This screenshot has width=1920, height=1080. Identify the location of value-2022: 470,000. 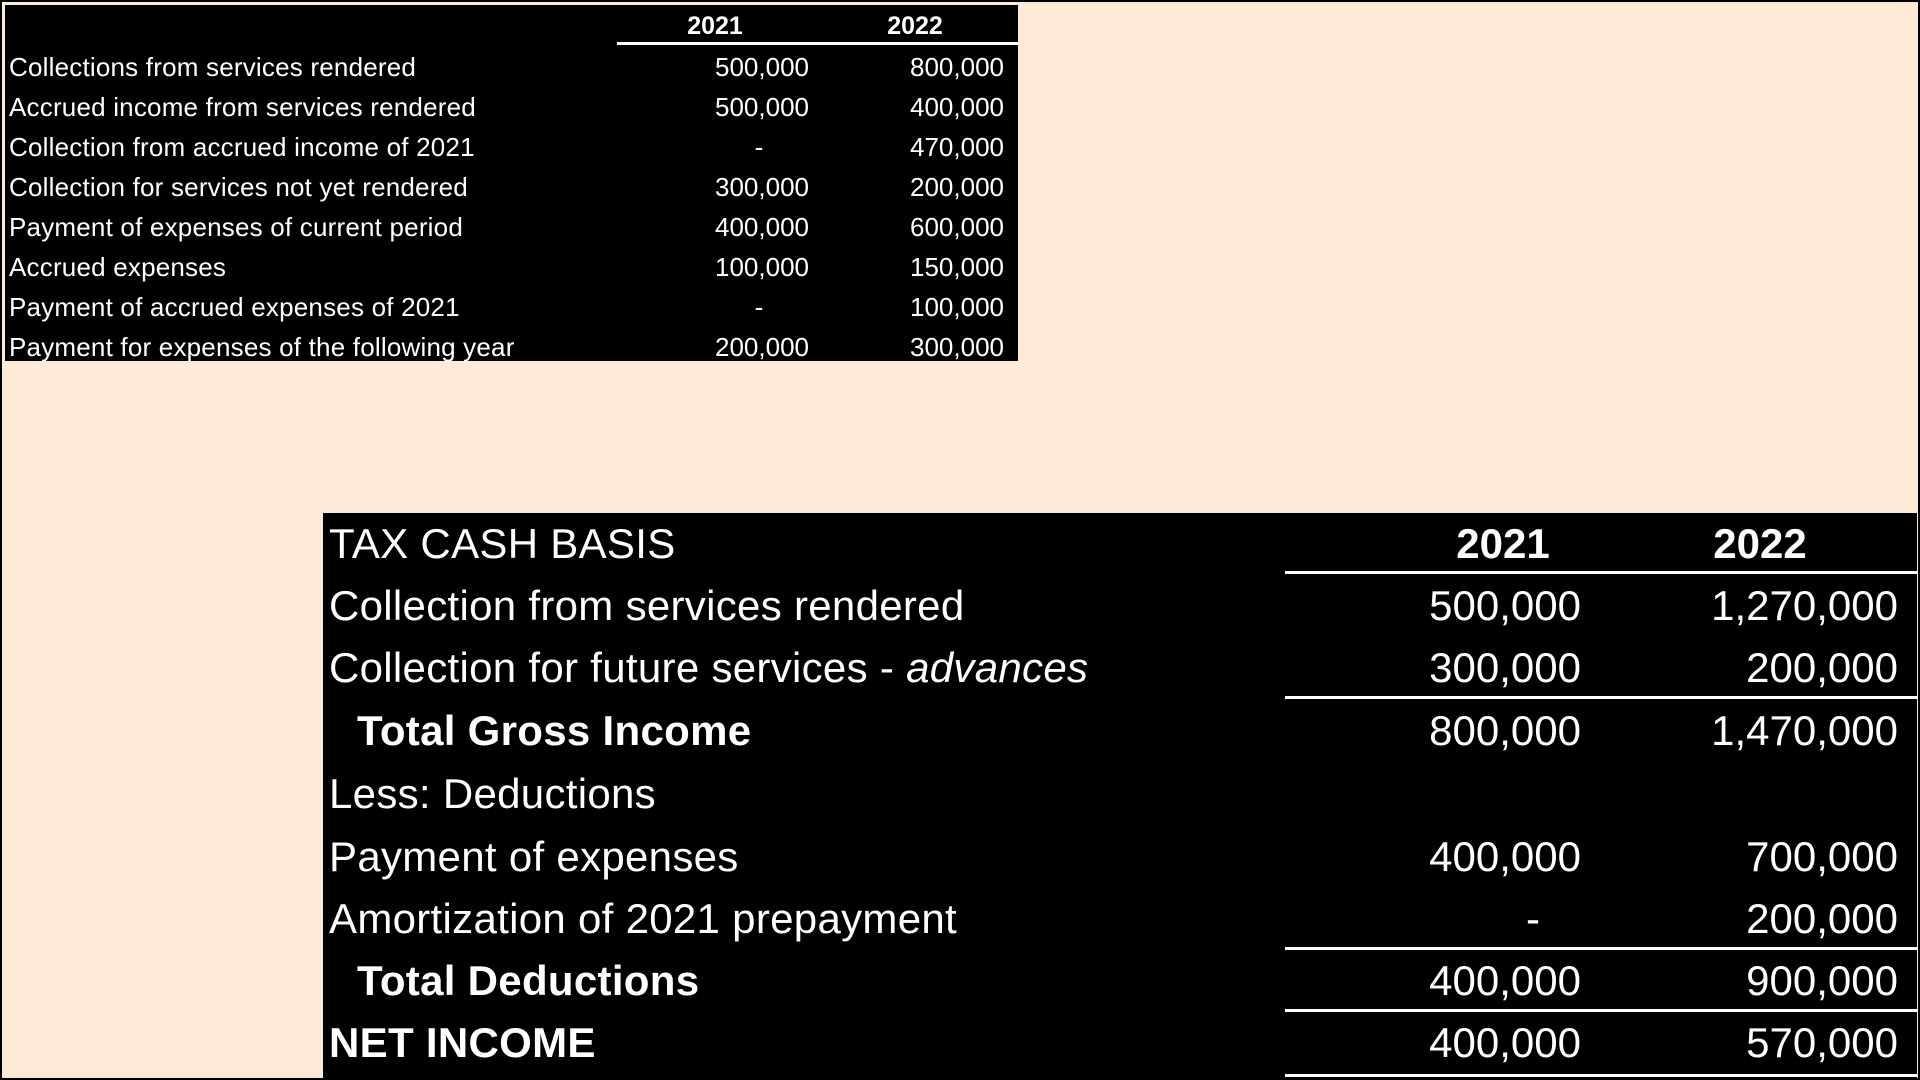
(957, 147).